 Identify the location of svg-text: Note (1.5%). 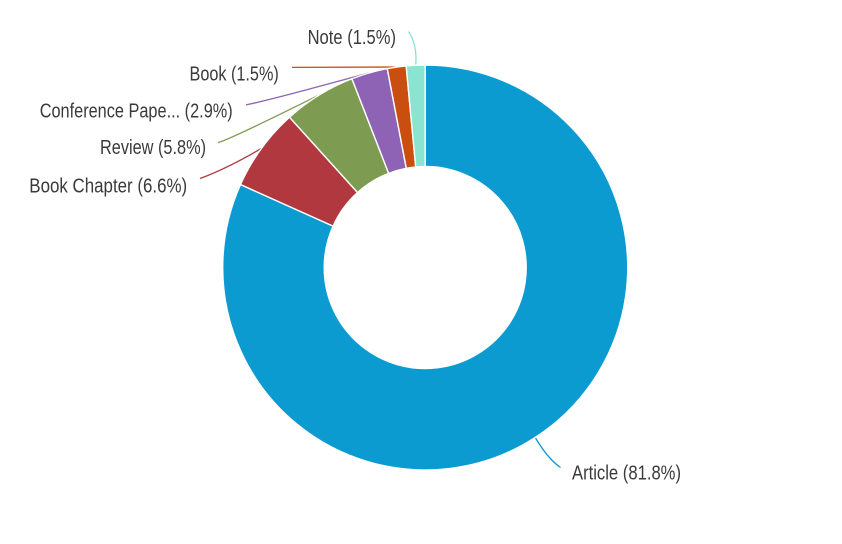
(352, 38).